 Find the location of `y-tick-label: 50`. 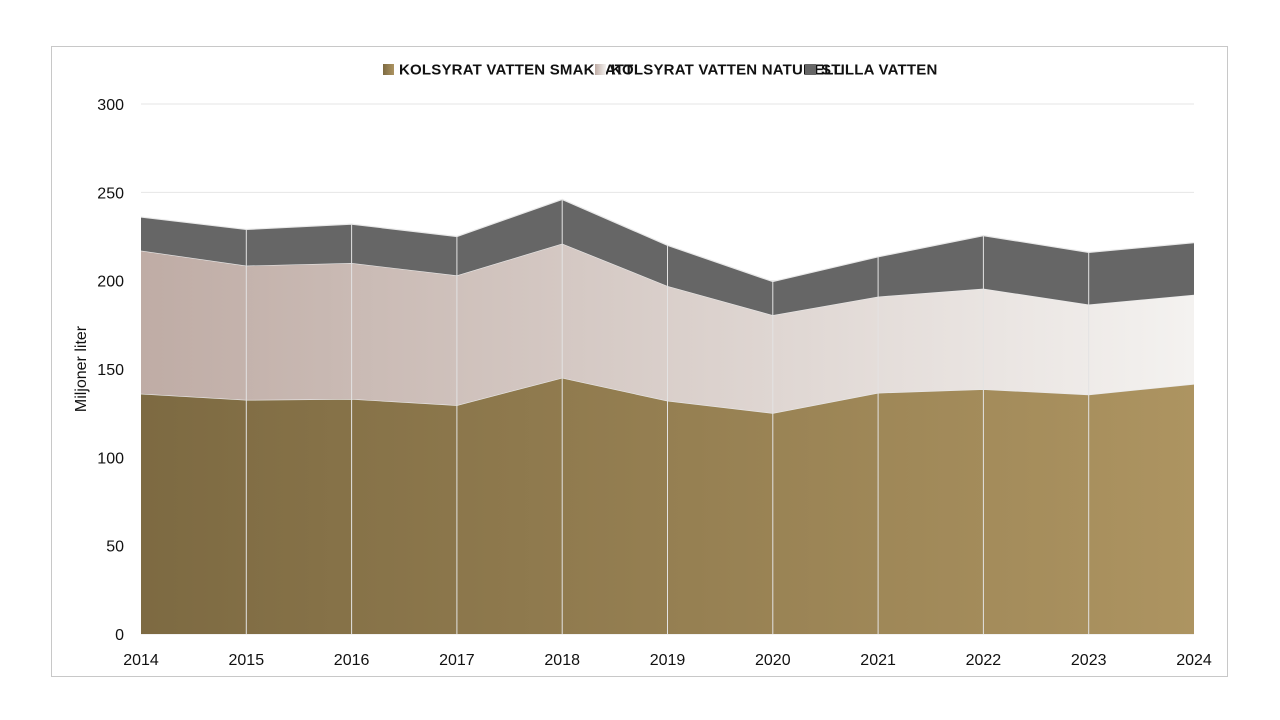

y-tick-label: 50 is located at coordinates (115, 547).